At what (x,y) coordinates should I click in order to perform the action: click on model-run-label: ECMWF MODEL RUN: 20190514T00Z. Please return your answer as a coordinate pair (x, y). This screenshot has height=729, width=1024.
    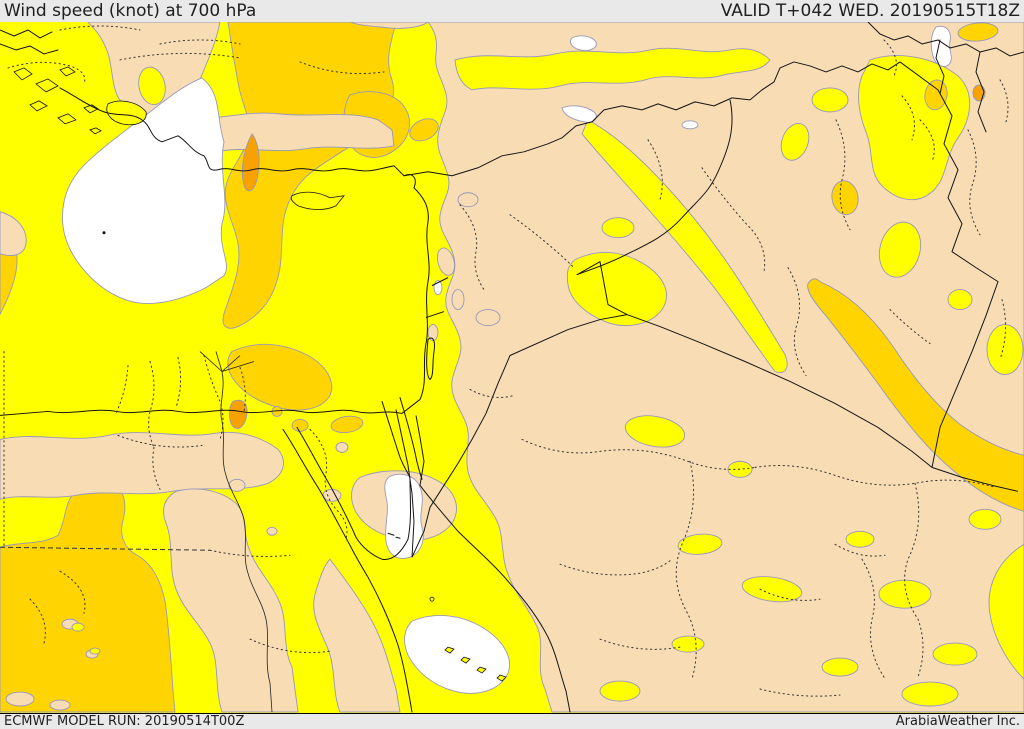
    Looking at the image, I should click on (124, 721).